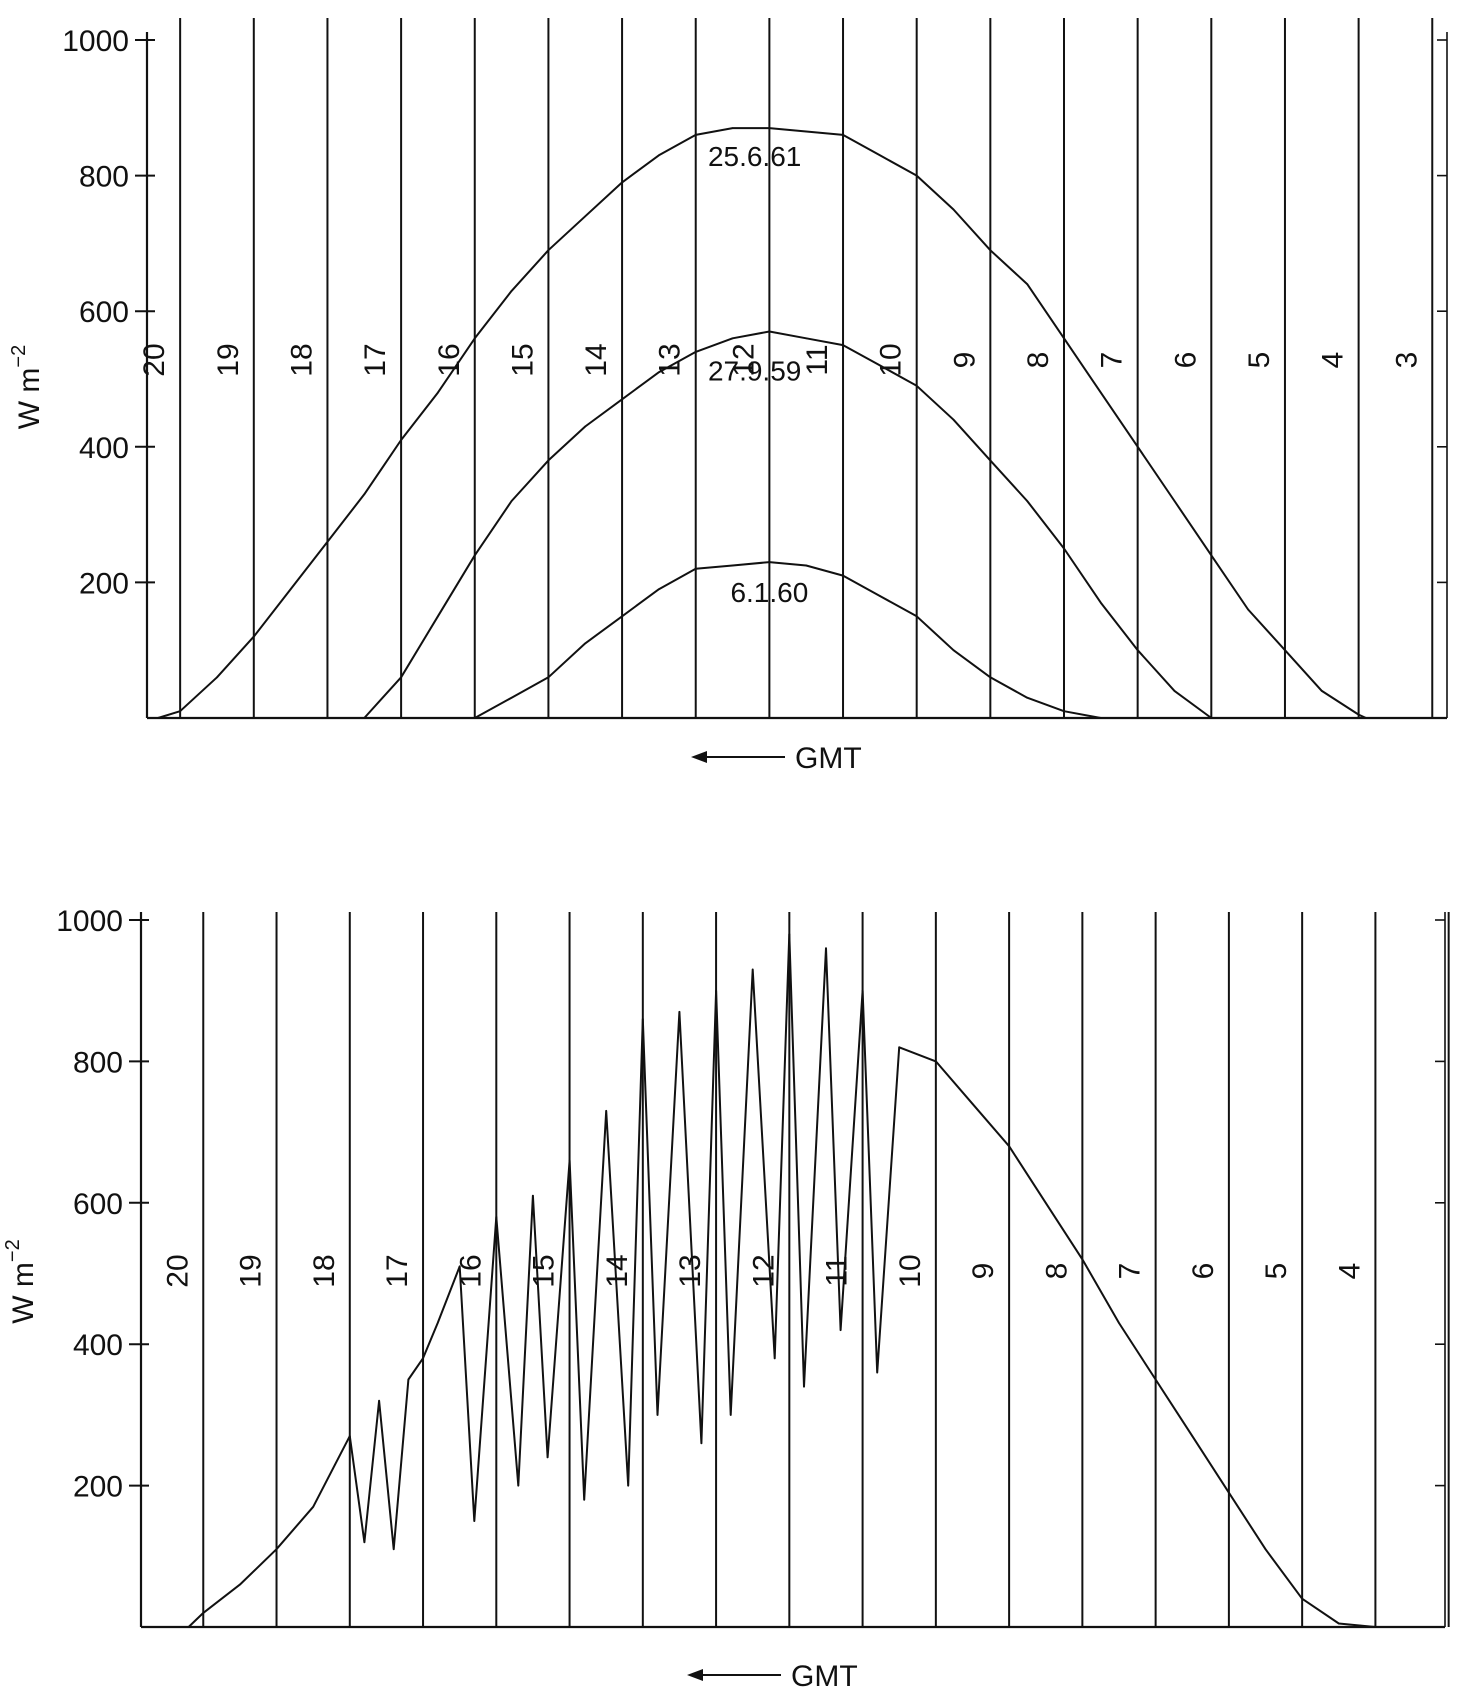 This screenshot has width=1457, height=1699. I want to click on hour-label: 11, so click(817, 359).